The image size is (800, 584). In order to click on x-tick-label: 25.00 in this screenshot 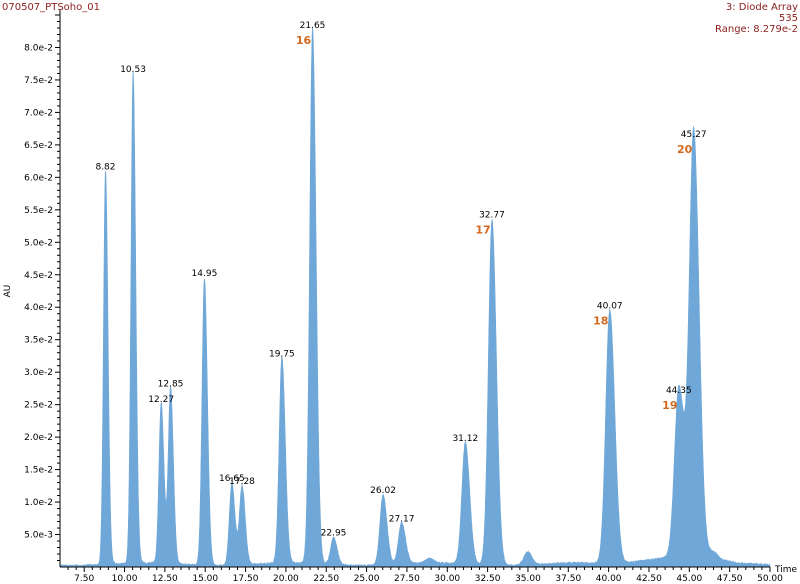, I will do `click(367, 579)`.